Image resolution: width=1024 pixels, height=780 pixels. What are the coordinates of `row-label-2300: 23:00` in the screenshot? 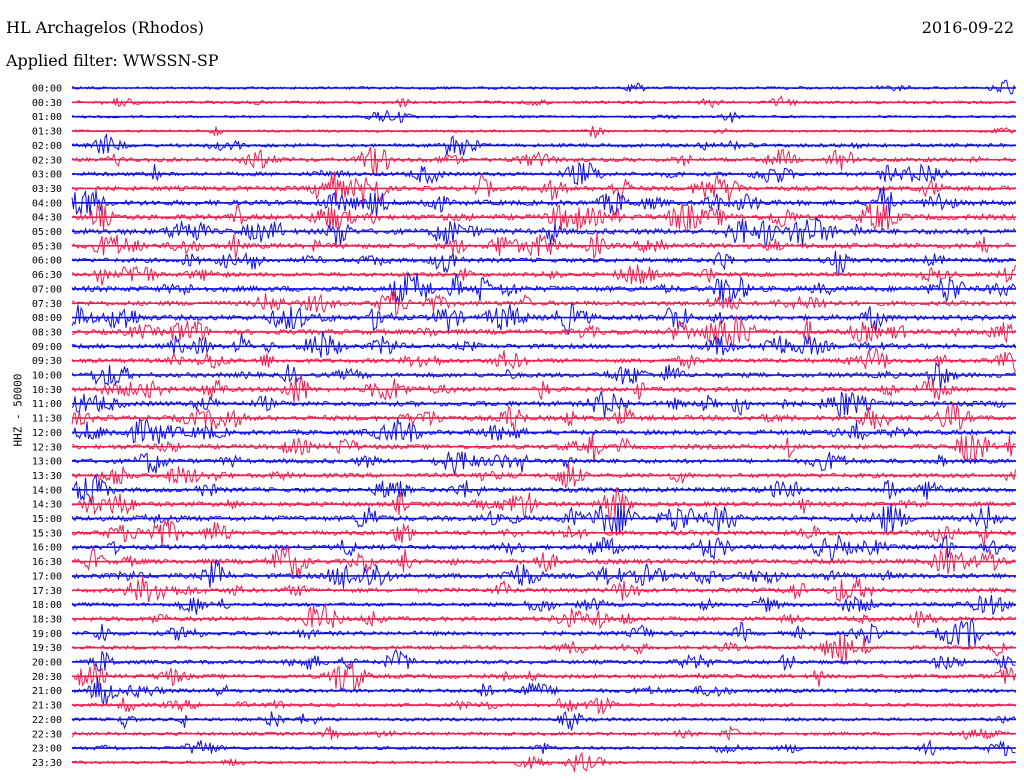 It's located at (47, 749).